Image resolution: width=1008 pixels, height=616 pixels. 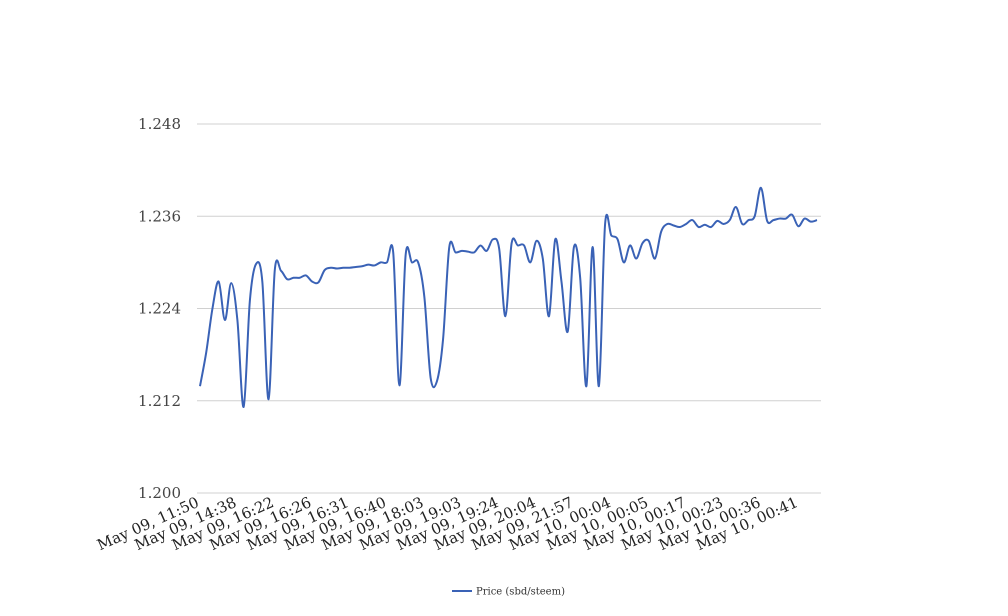 What do you see at coordinates (159, 216) in the screenshot?
I see `y-tick-label: 1.236` at bounding box center [159, 216].